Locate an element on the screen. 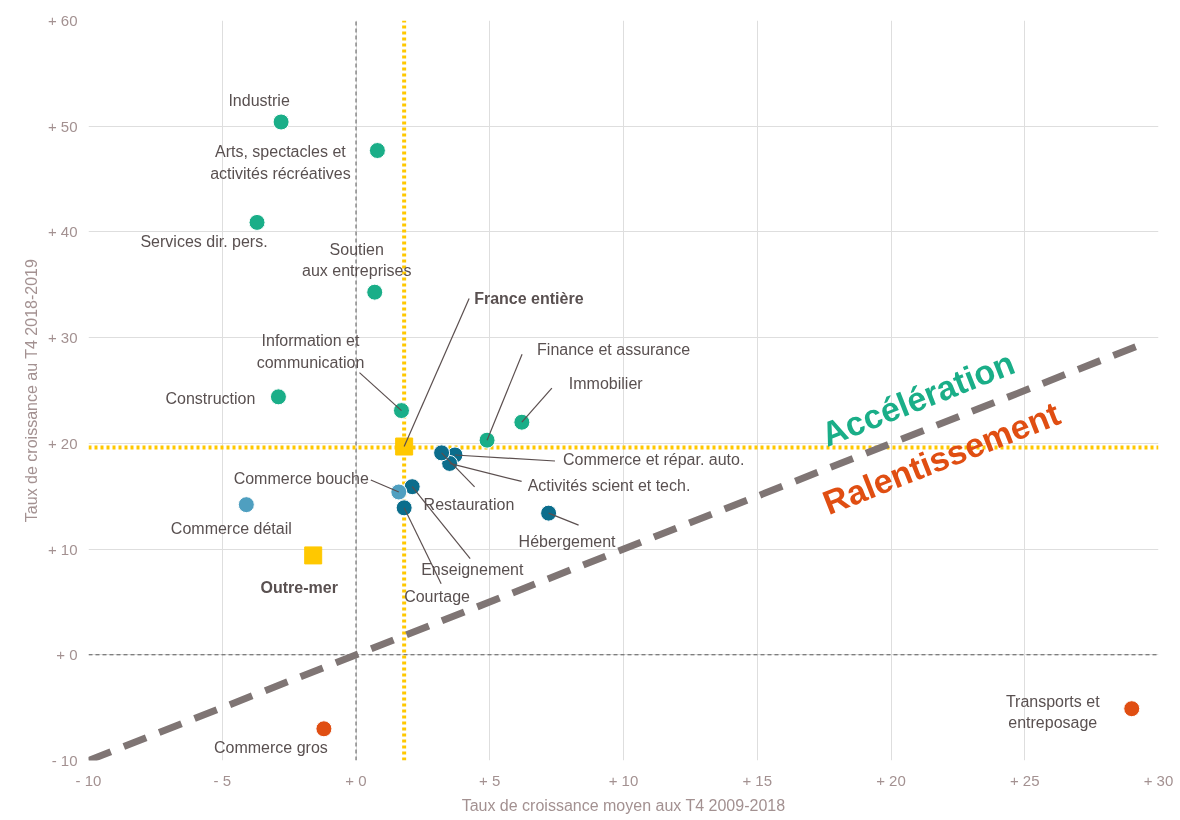  x-tick-label: - 10 is located at coordinates (88, 780).